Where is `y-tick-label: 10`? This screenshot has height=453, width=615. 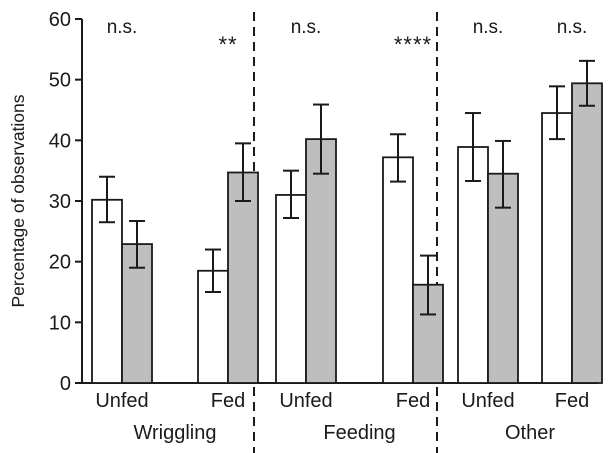 y-tick-label: 10 is located at coordinates (60, 323).